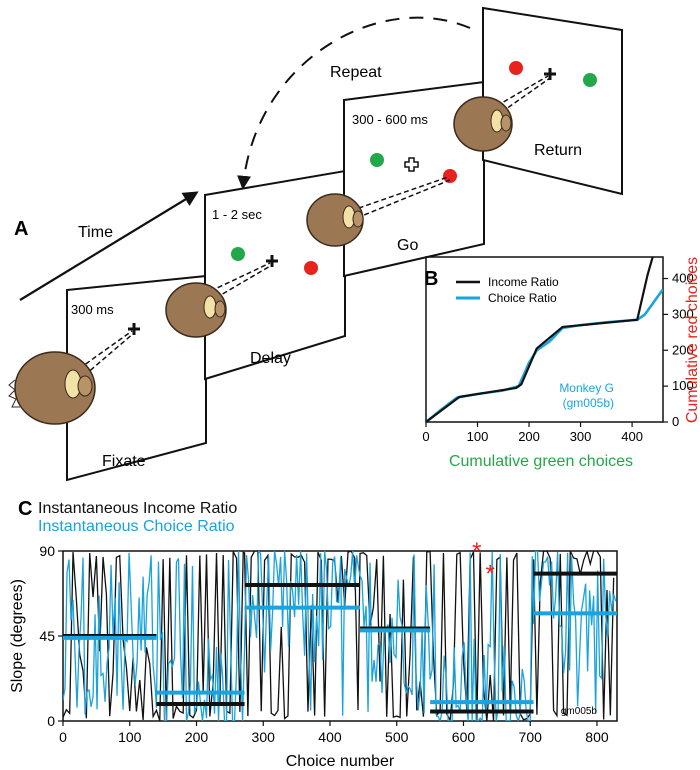 Image resolution: width=700 pixels, height=770 pixels. I want to click on screen-time-label: 300 - 600 ms, so click(390, 119).